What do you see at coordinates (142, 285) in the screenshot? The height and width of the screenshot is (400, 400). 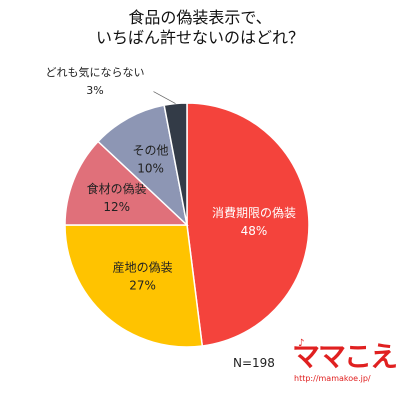 I see `slice-value-label: 27%` at bounding box center [142, 285].